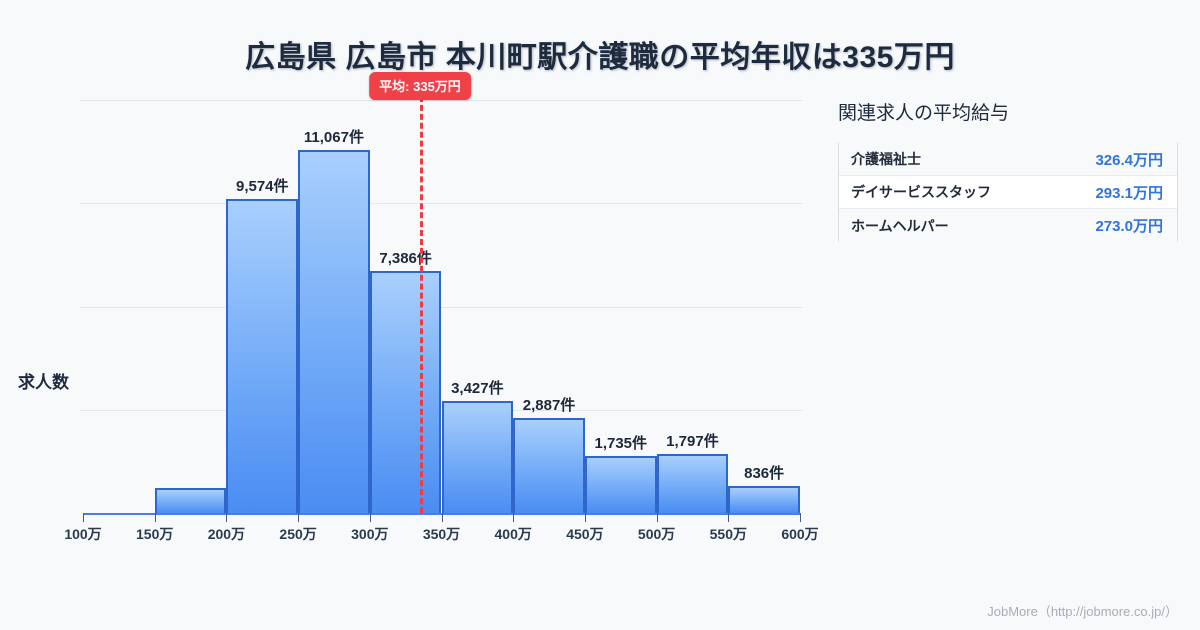 This screenshot has height=630, width=1200. Describe the element at coordinates (600, 57) in the screenshot. I see `page-title: 広島県 広島市 本川町駅介護職の平均年収は335万円` at that location.